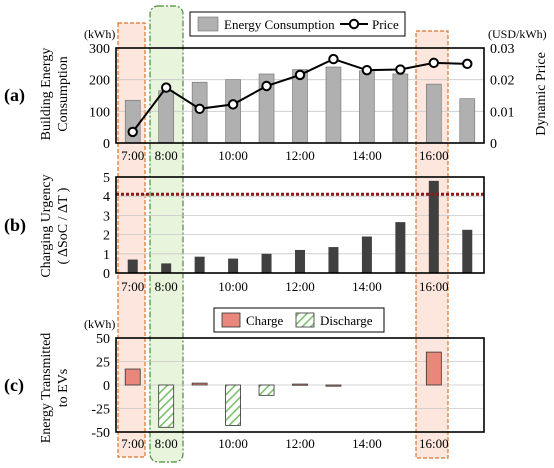  What do you see at coordinates (100, 433) in the screenshot?
I see `panel-c-y-tick-label: -50` at bounding box center [100, 433].